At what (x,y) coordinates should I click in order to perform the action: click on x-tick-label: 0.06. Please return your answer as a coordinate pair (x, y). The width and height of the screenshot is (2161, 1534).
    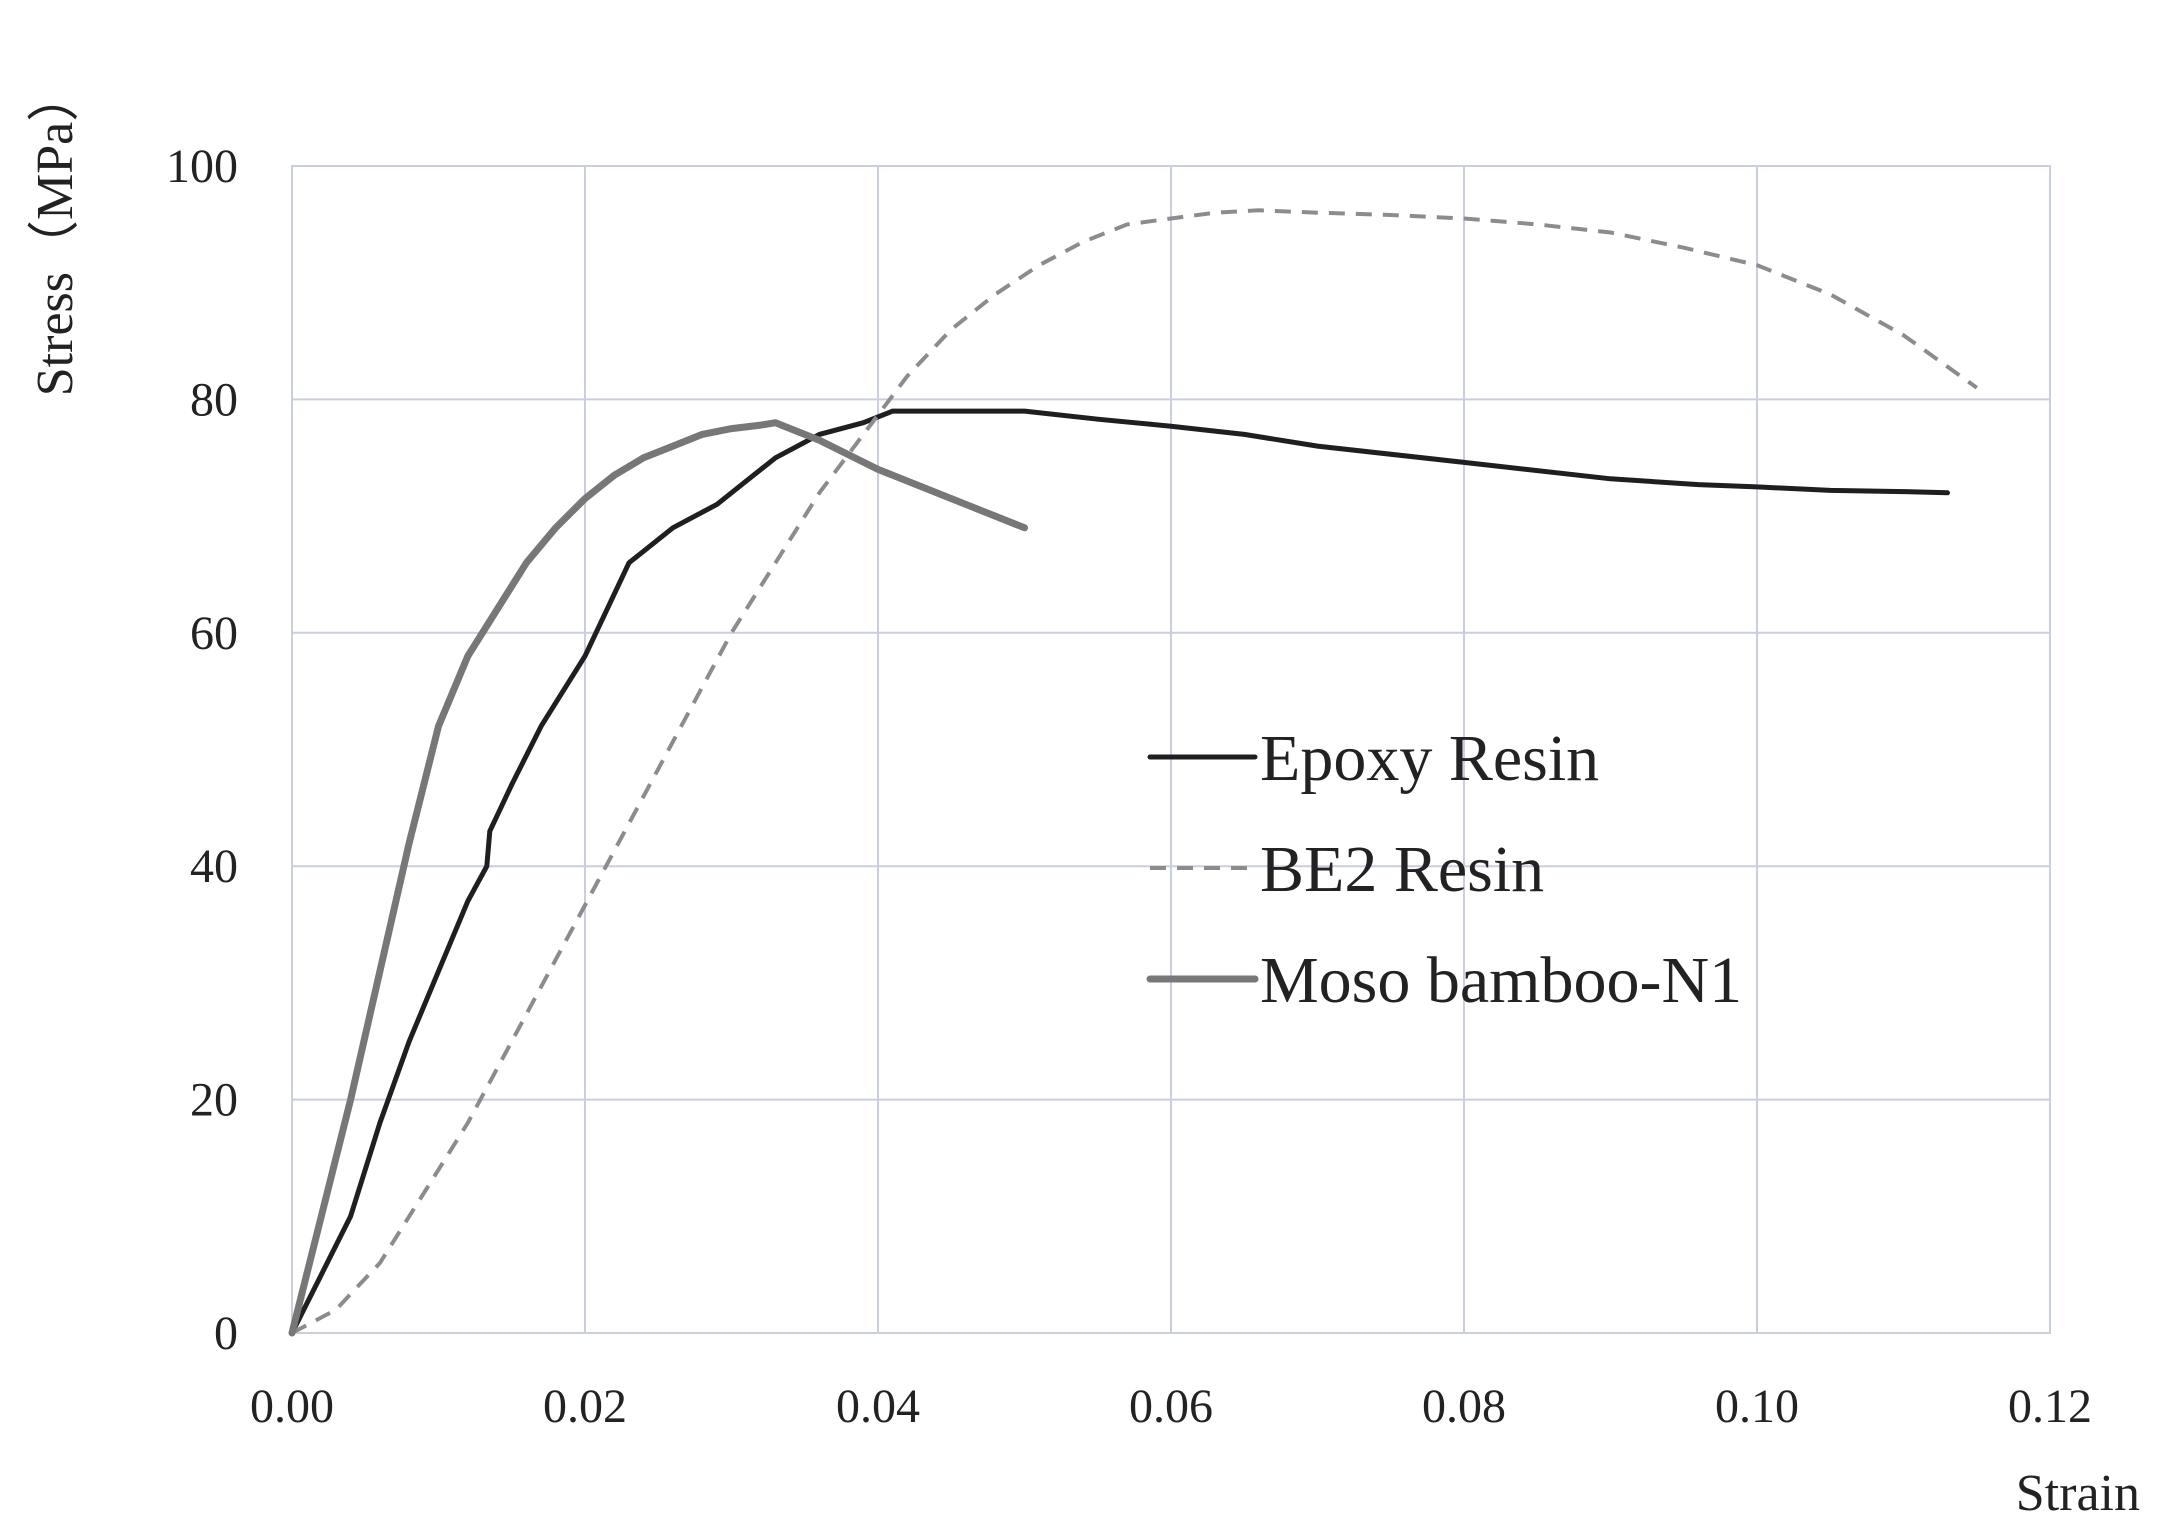
    Looking at the image, I should click on (1171, 1406).